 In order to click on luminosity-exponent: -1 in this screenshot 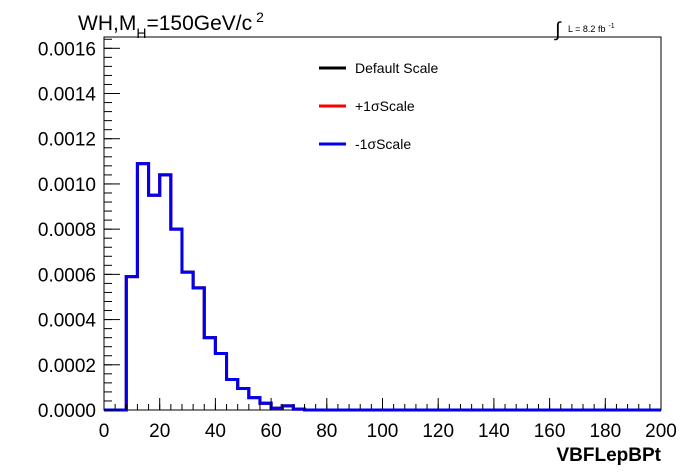, I will do `click(611, 26)`.